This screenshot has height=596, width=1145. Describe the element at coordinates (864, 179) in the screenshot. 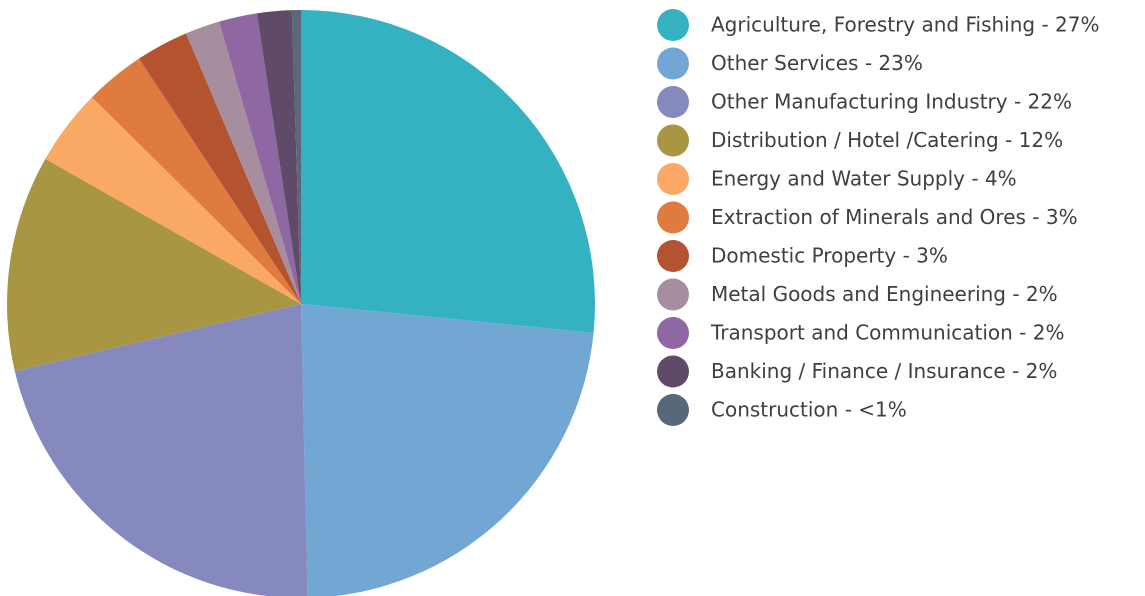

I see `legend-label: Energy and Water Supply - 4%` at that location.